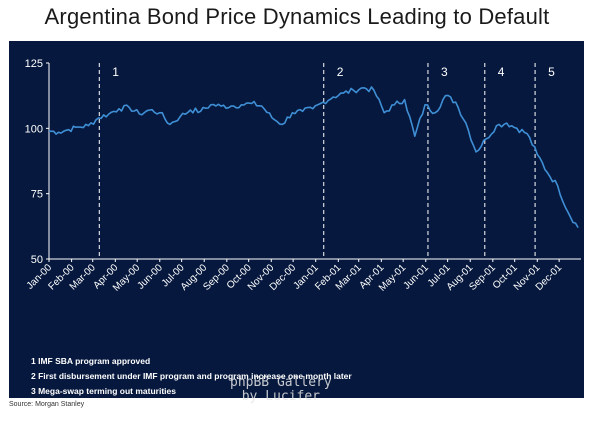 The height and width of the screenshot is (430, 594). Describe the element at coordinates (416, 277) in the screenshot. I see `x-tick-label: Jun-01` at that location.